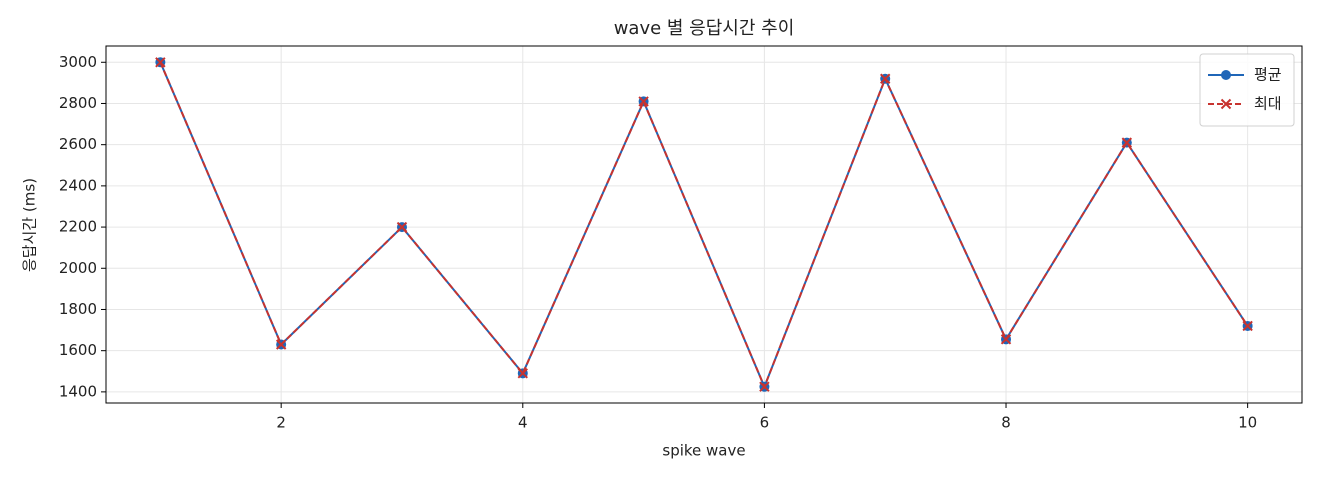 The width and height of the screenshot is (1320, 480). Describe the element at coordinates (30, 225) in the screenshot. I see `y-axis-label: 응답시간 (ms)` at that location.